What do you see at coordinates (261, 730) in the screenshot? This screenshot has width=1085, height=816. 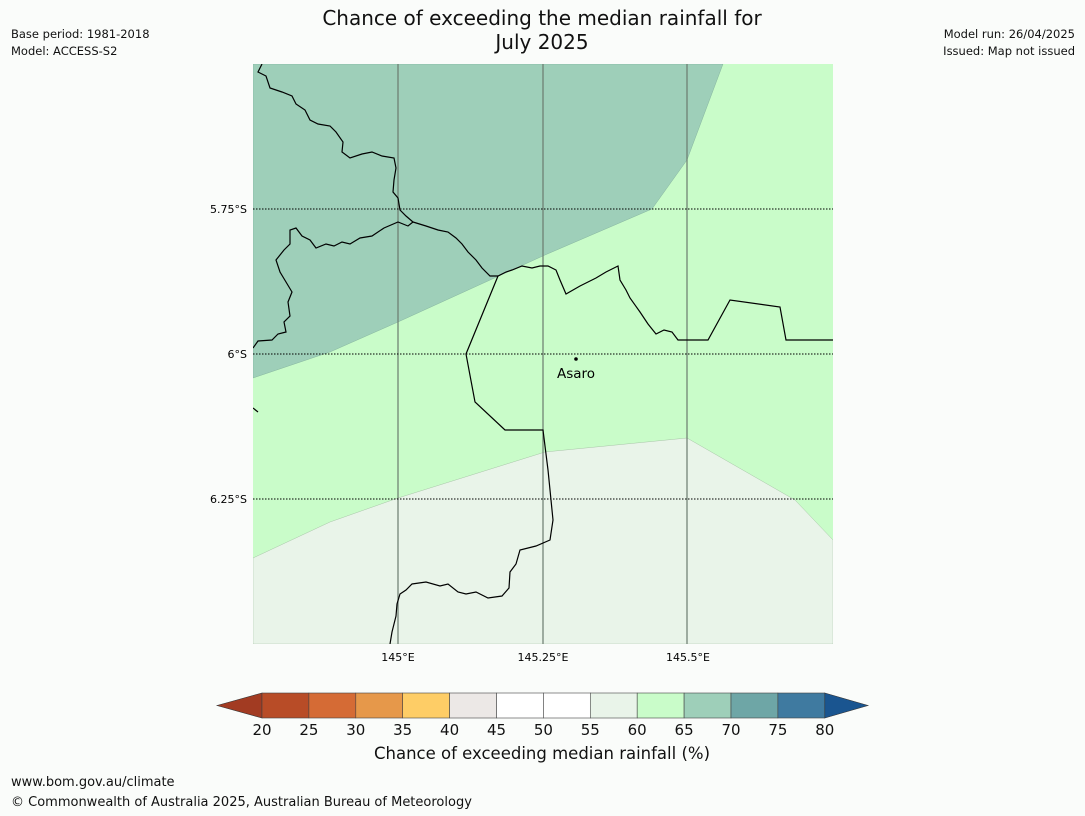 I see `colorbar-tick-label: 20` at bounding box center [261, 730].